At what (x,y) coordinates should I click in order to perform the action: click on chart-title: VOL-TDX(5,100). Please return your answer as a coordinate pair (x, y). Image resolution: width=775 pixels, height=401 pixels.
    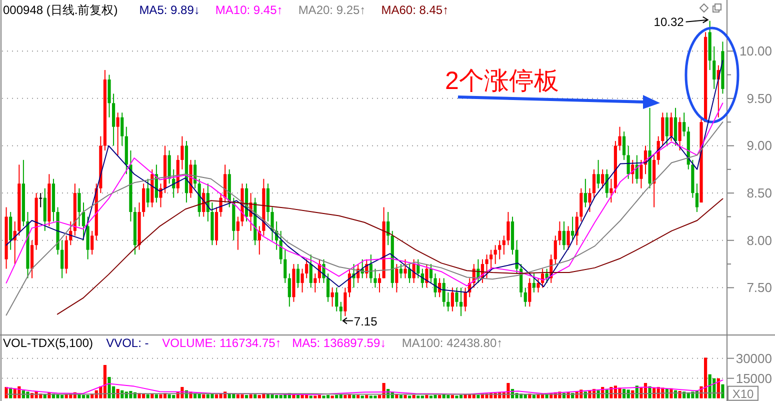
    Looking at the image, I should click on (48, 343).